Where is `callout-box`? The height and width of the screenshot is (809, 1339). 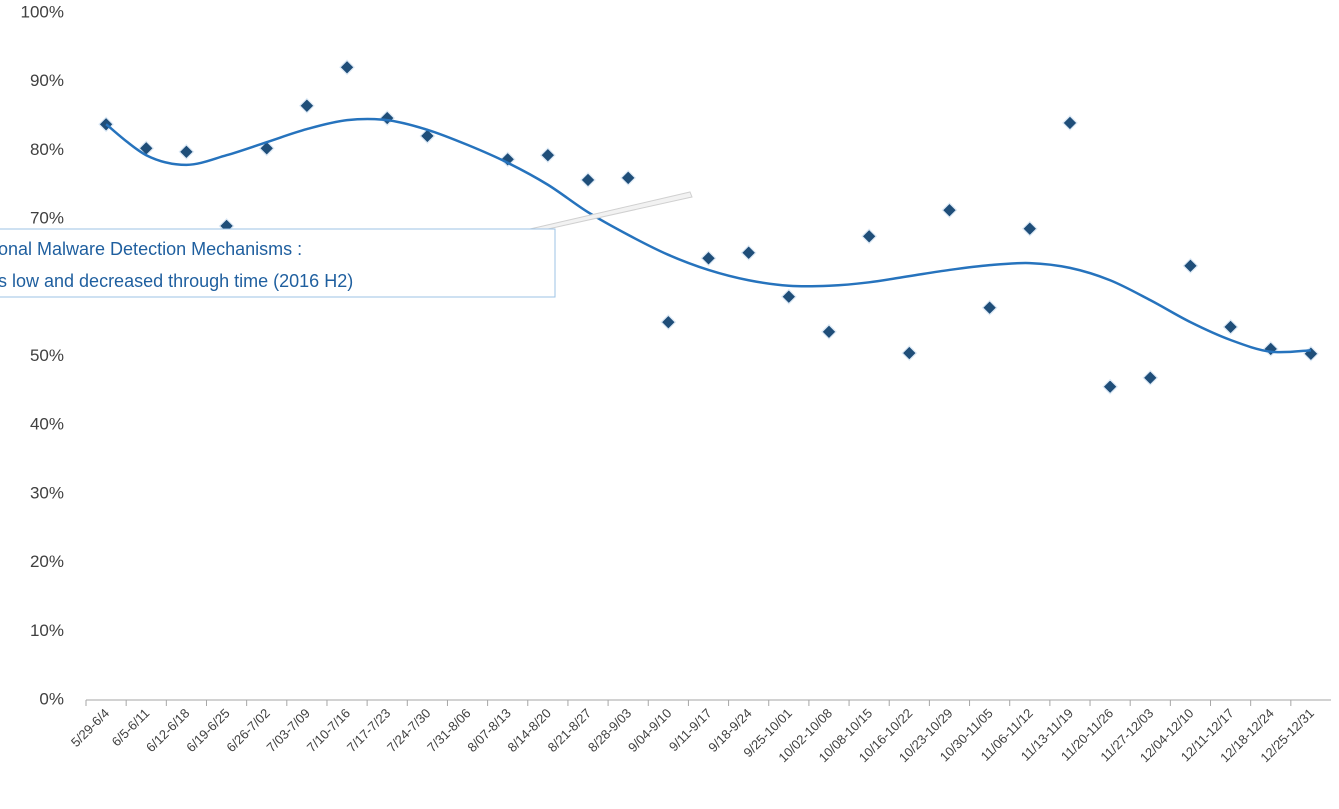
callout-box is located at coordinates (278, 263).